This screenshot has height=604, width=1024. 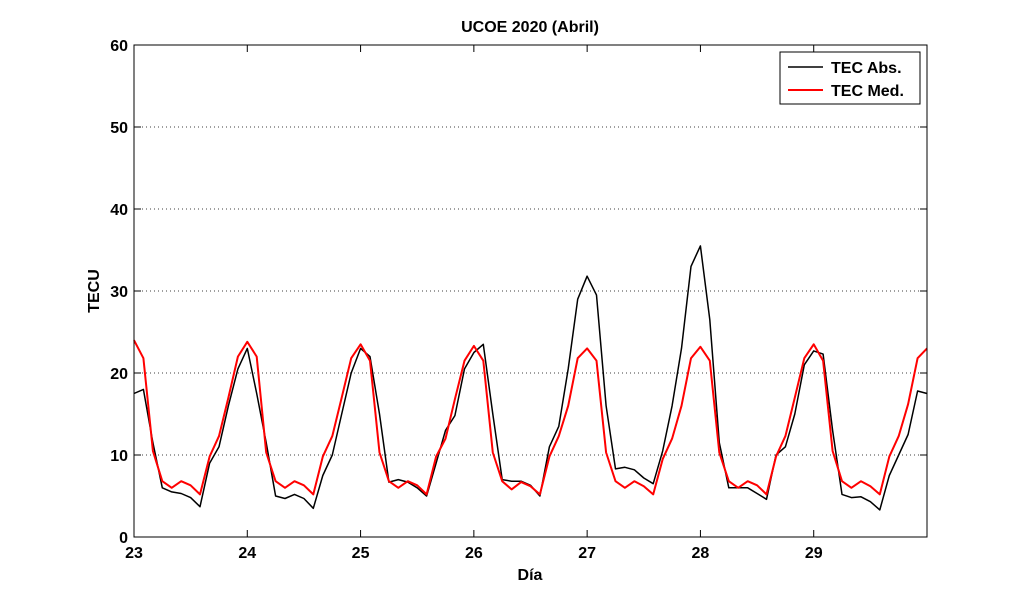 What do you see at coordinates (119, 210) in the screenshot?
I see `y-tick-label: 40` at bounding box center [119, 210].